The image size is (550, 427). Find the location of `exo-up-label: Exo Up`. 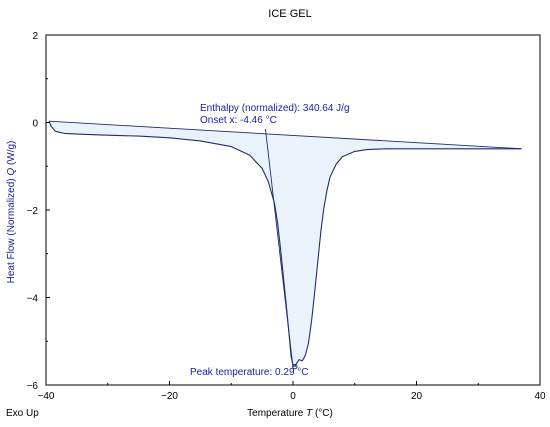

exo-up-label: Exo Up is located at coordinates (22, 413).